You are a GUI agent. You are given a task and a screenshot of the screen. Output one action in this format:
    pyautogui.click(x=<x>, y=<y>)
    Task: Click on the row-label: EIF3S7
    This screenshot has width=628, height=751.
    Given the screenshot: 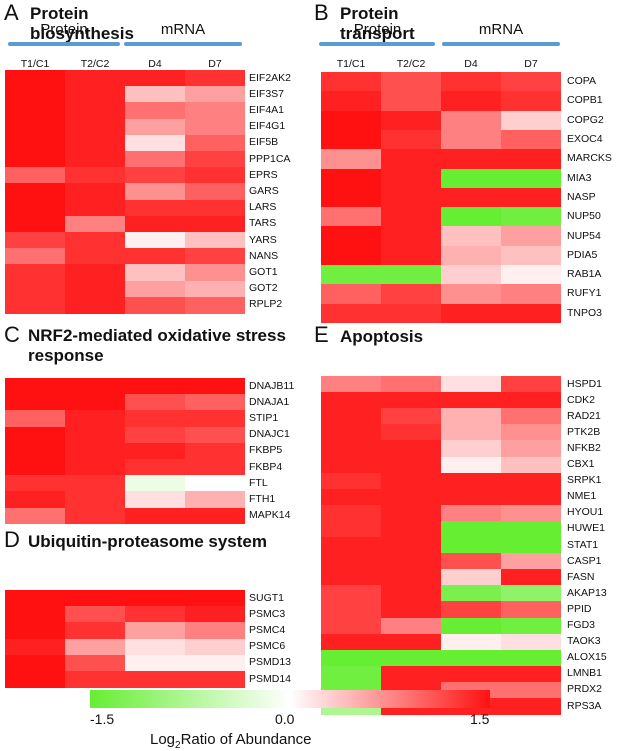 What is the action you would take?
    pyautogui.click(x=267, y=93)
    